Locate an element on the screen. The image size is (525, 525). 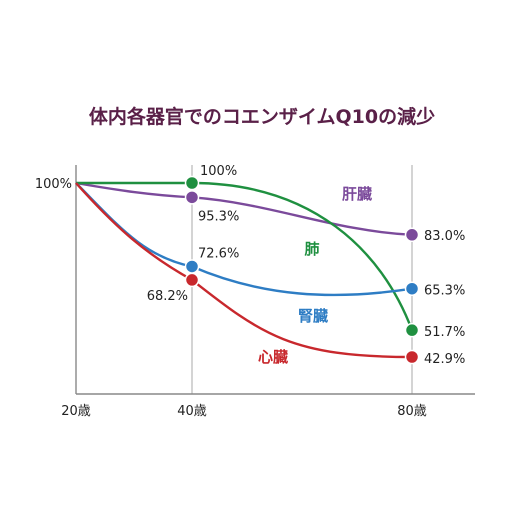
x-tick-label: 20歳 is located at coordinates (76, 411).